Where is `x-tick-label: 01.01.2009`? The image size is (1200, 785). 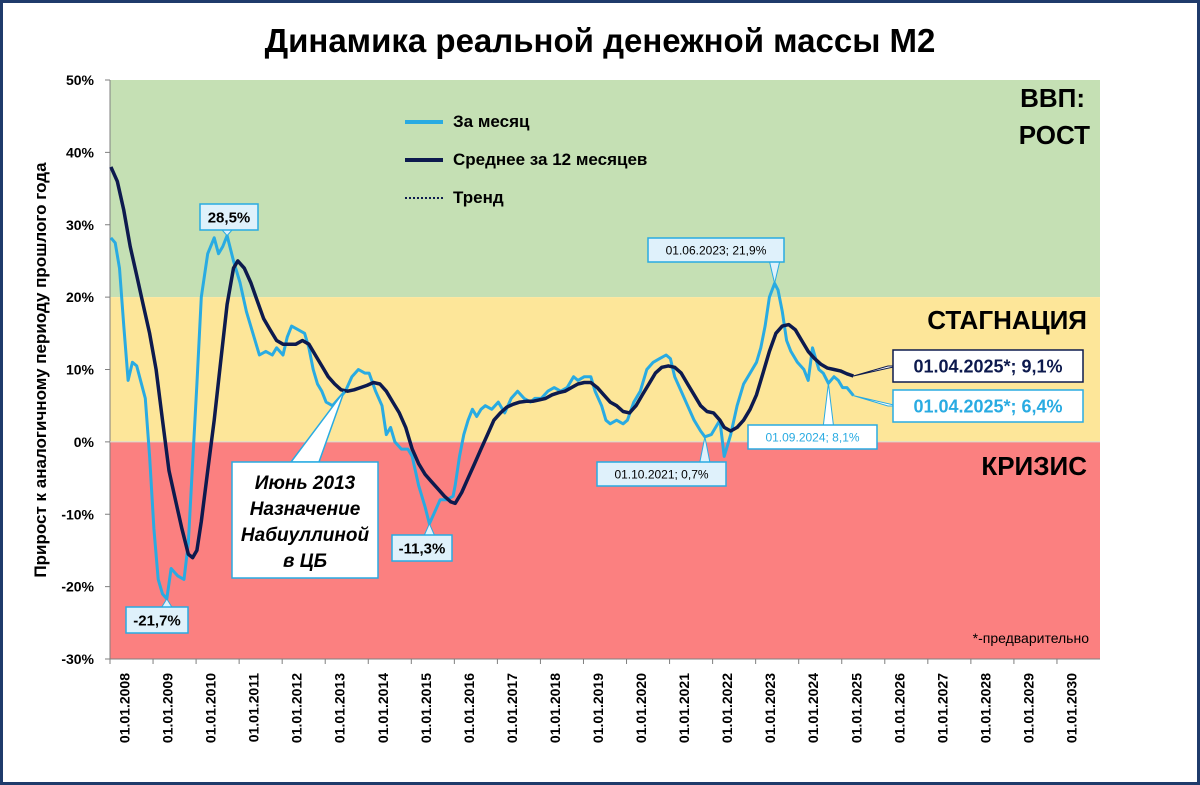 x-tick-label: 01.01.2009 is located at coordinates (168, 708).